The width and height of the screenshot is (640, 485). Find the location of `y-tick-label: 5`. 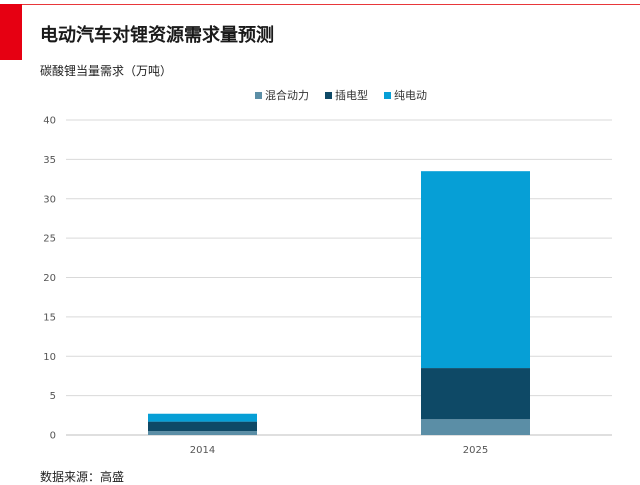

y-tick-label: 5 is located at coordinates (53, 396).